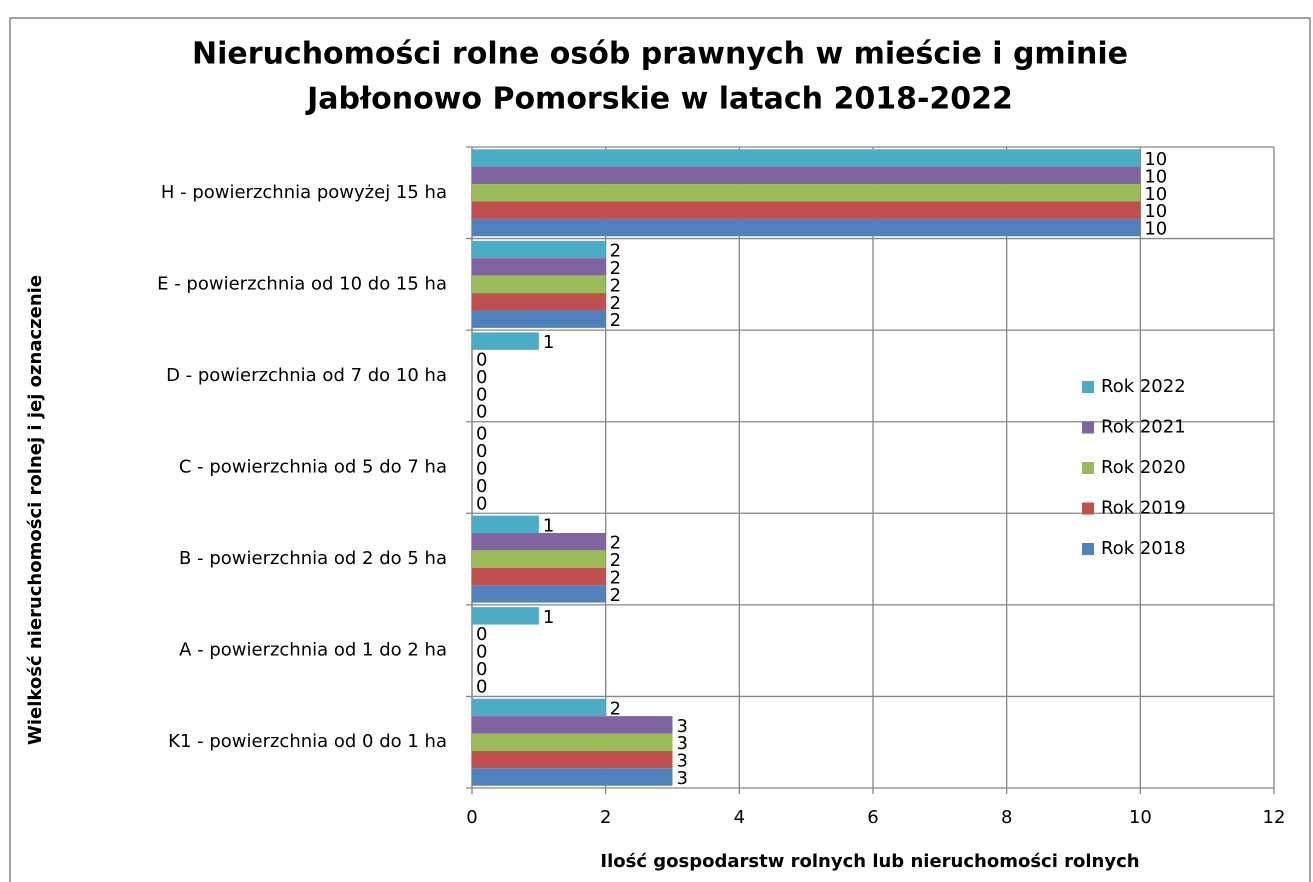  Describe the element at coordinates (1143, 427) in the screenshot. I see `legend-label: Rok 2021` at that location.